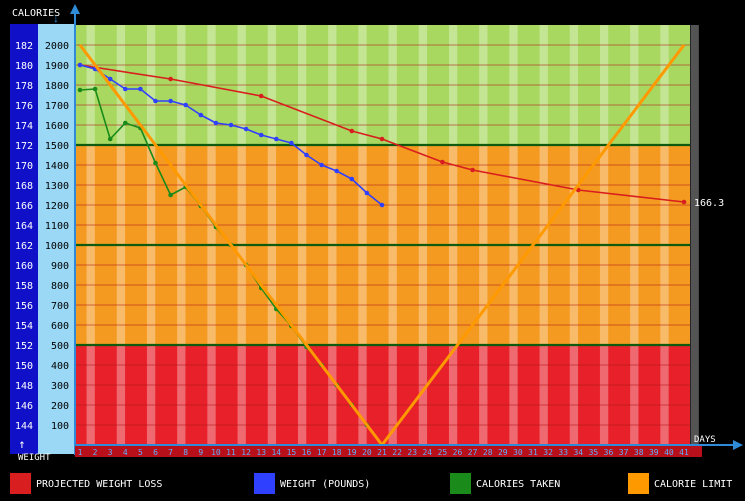 This screenshot has width=745, height=501. What do you see at coordinates (639, 452) in the screenshot?
I see `day-tick-label: 38` at bounding box center [639, 452].